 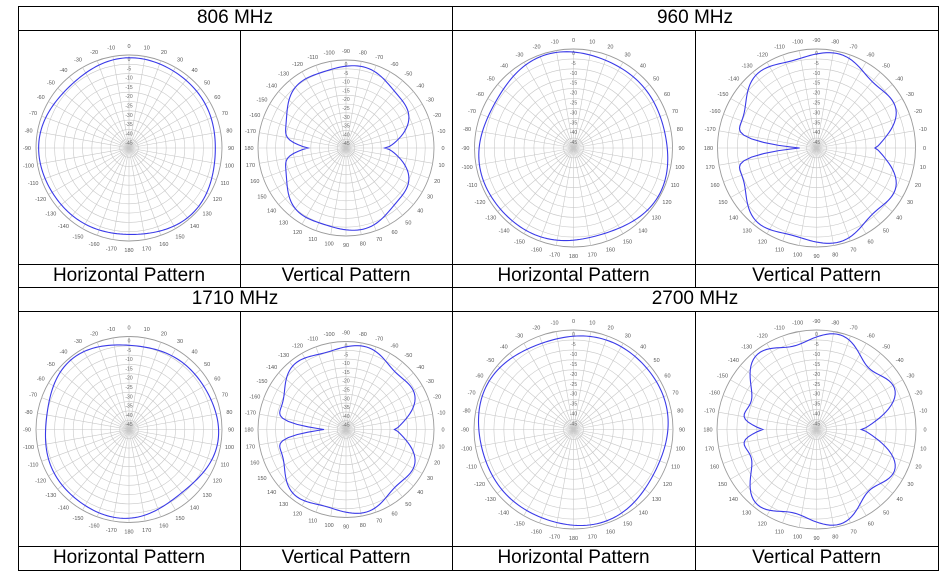 I want to click on frequency-header: 2700 MHz, so click(x=695, y=298).